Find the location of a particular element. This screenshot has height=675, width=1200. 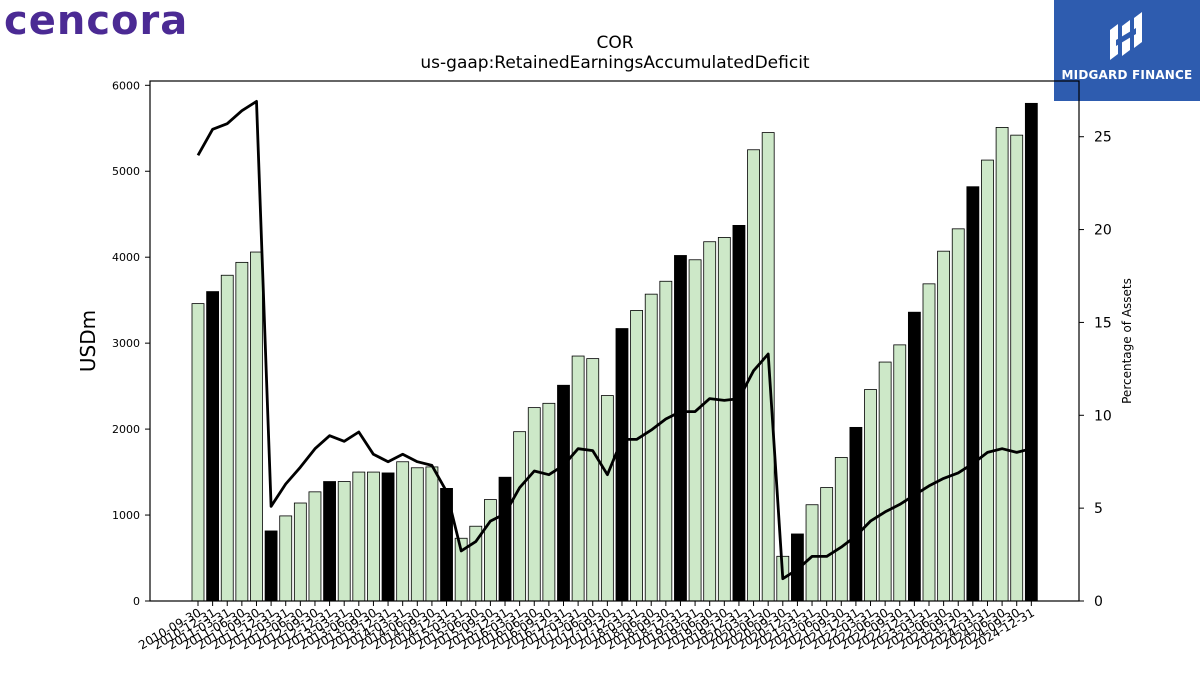

y-tick-label: 2000 is located at coordinates (126, 429).